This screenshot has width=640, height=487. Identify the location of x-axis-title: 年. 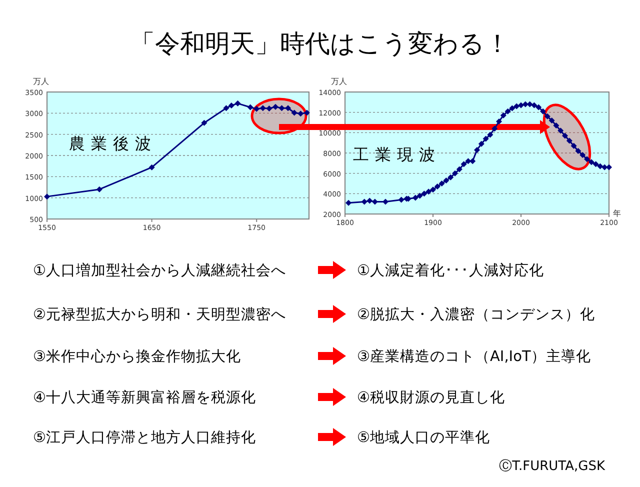
(617, 213).